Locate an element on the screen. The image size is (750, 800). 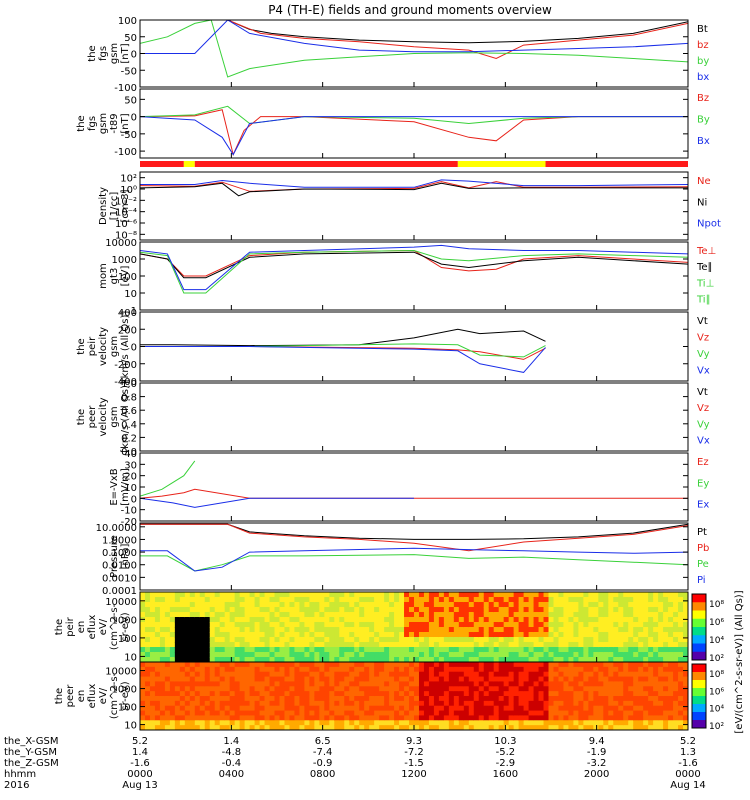
series-fgs_gsm-bz is located at coordinates (414, 40).